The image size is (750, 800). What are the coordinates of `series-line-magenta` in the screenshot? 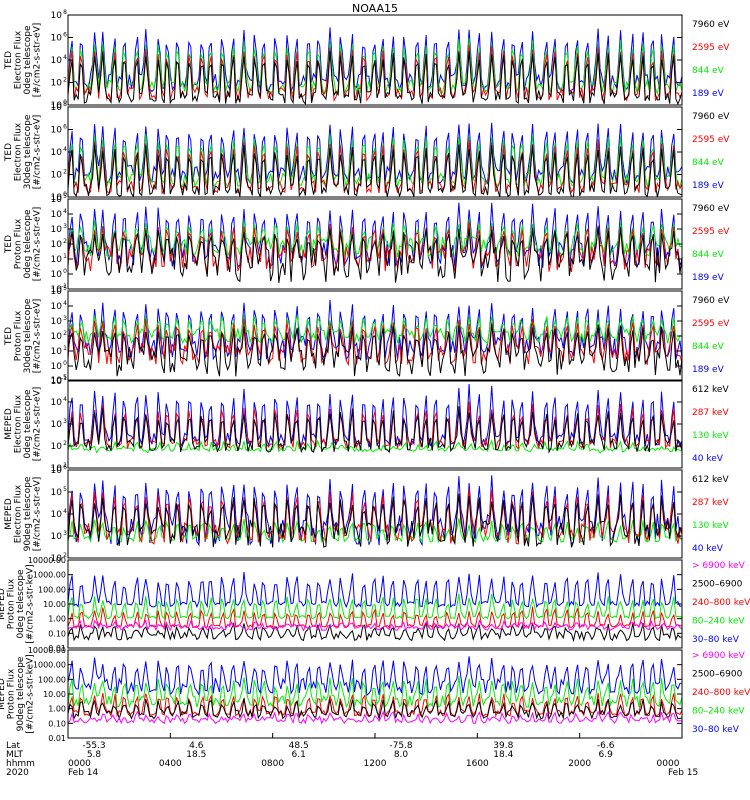 It's located at (375, 625).